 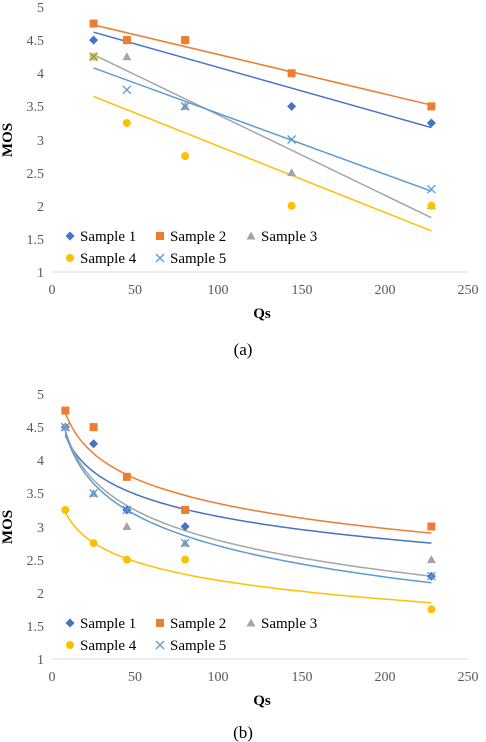 What do you see at coordinates (243, 349) in the screenshot?
I see `chart-caption: (a)` at bounding box center [243, 349].